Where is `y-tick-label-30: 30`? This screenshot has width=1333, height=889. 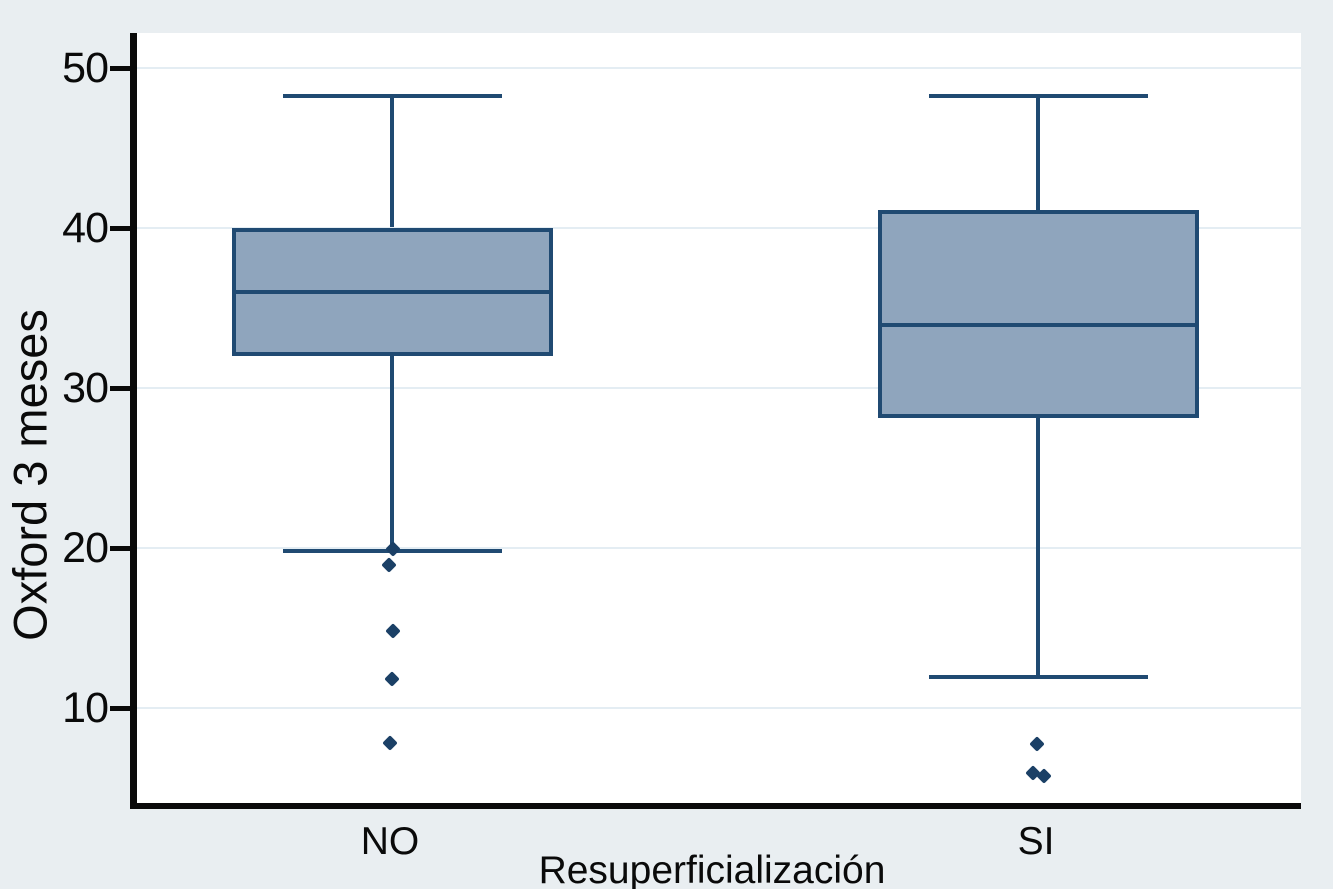
y-tick-label-30: 30 is located at coordinates (85, 387).